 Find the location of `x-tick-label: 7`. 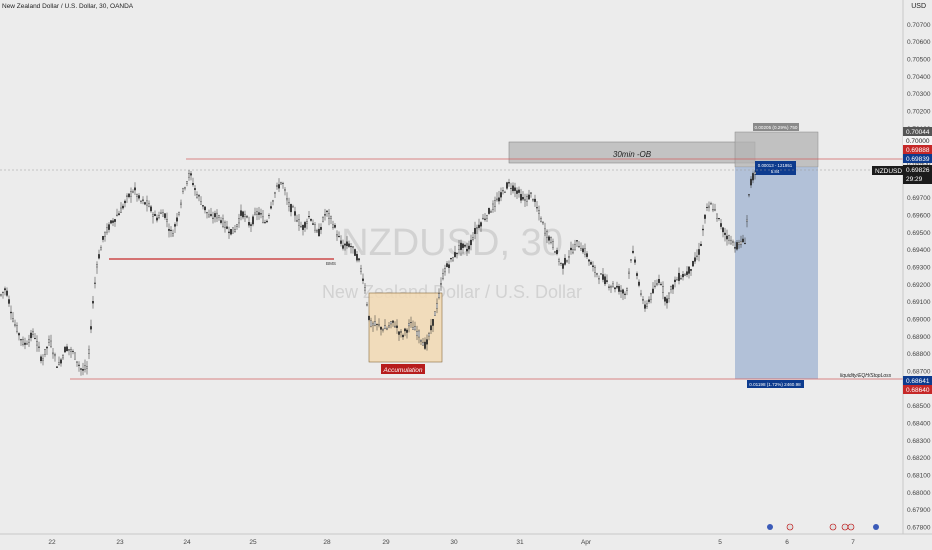

x-tick-label: 7 is located at coordinates (853, 542).